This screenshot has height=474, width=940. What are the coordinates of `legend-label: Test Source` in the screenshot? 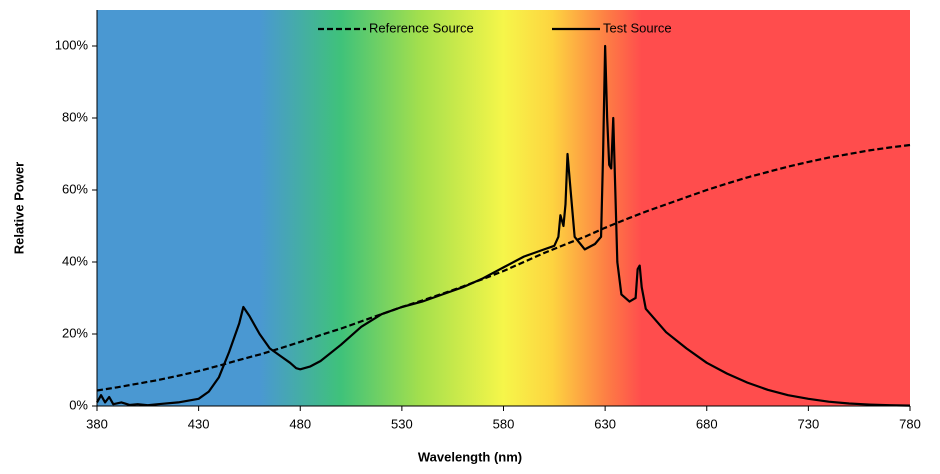 It's located at (637, 27).